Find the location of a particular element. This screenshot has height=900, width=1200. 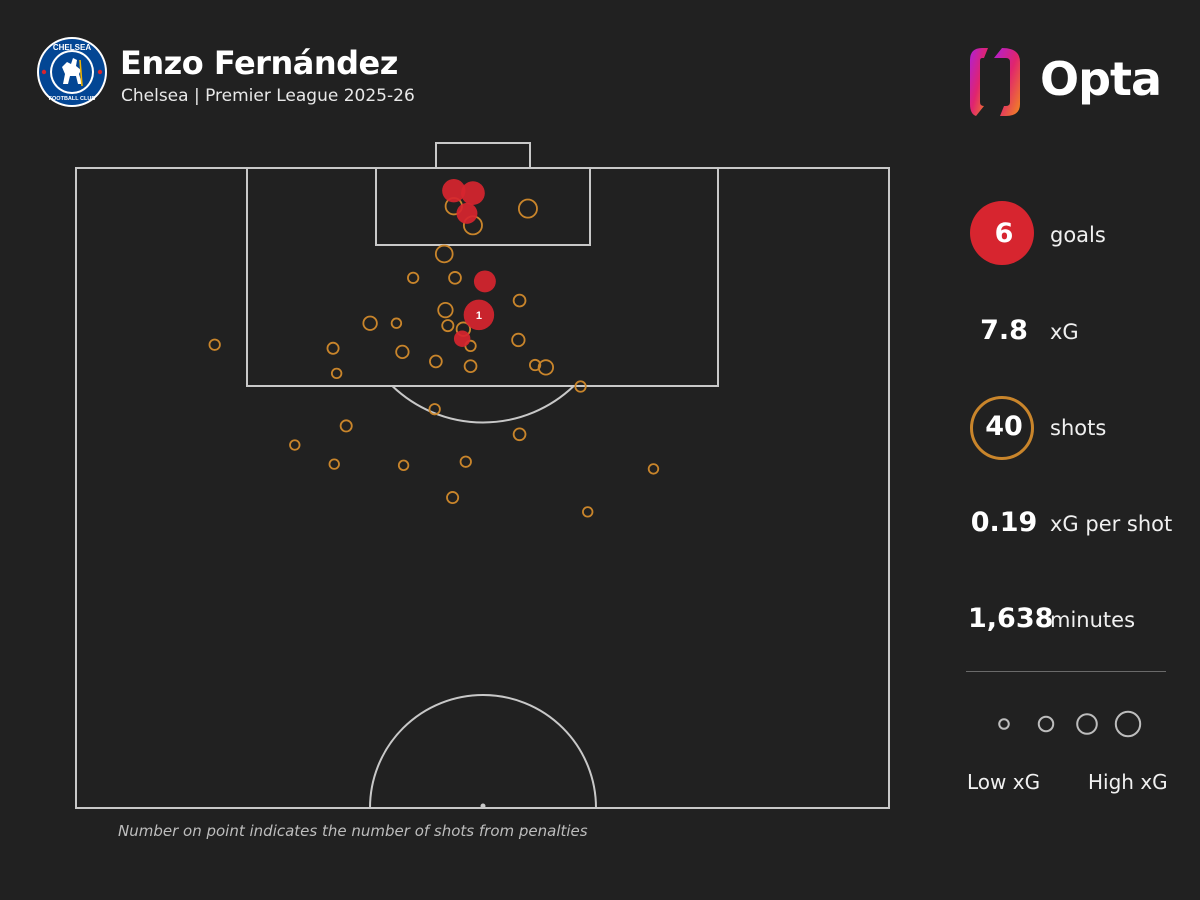

shots-badge is located at coordinates (1002, 428).